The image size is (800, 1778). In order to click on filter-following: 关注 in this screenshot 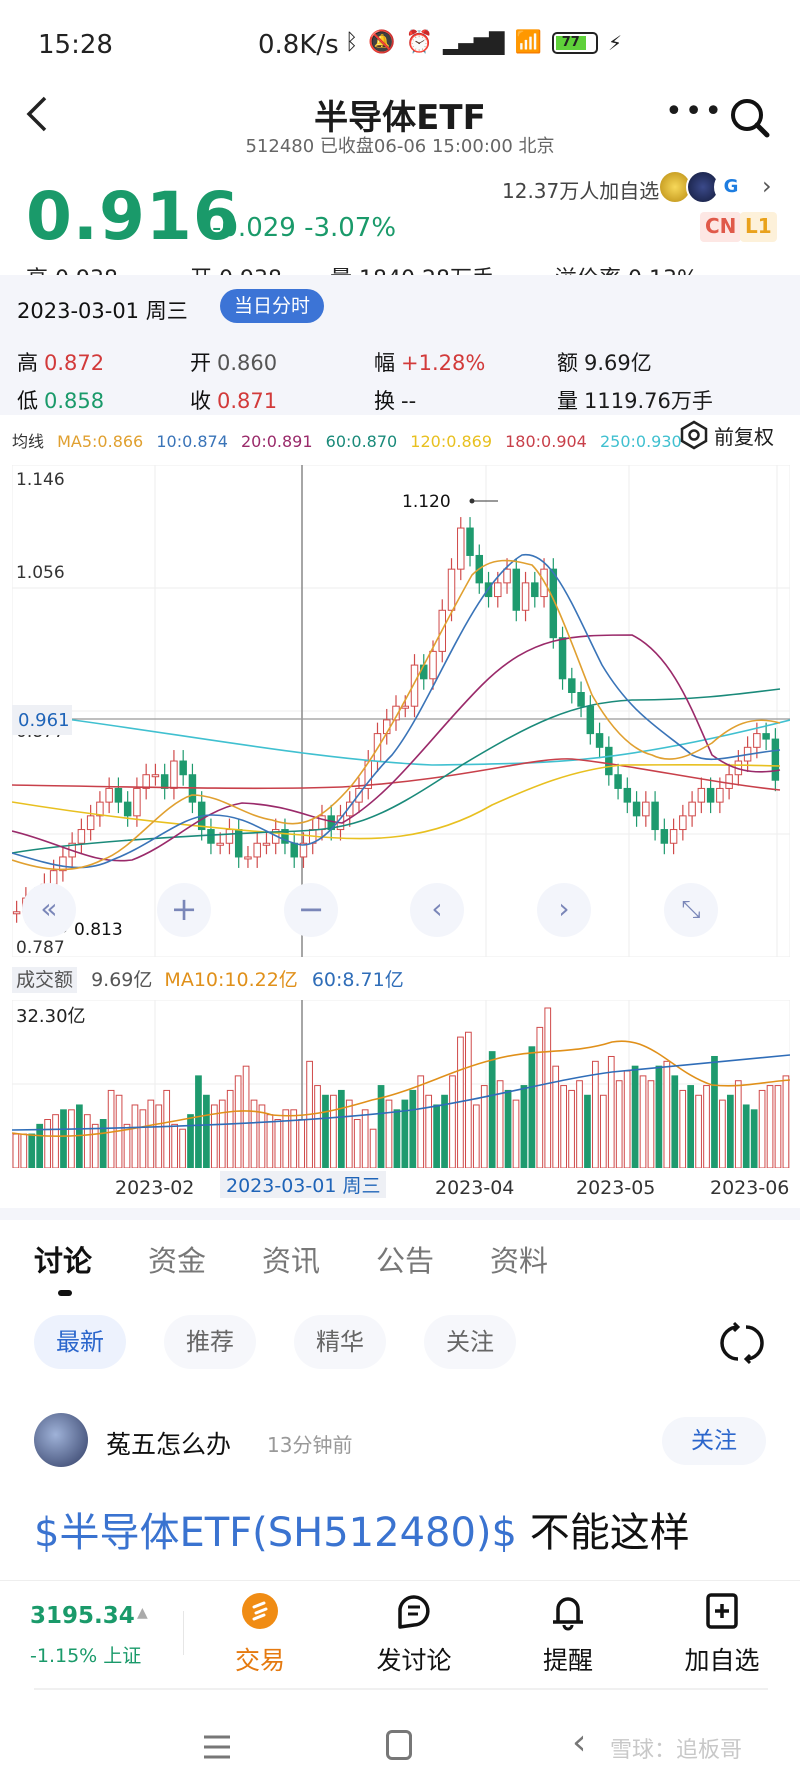, I will do `click(470, 1342)`.